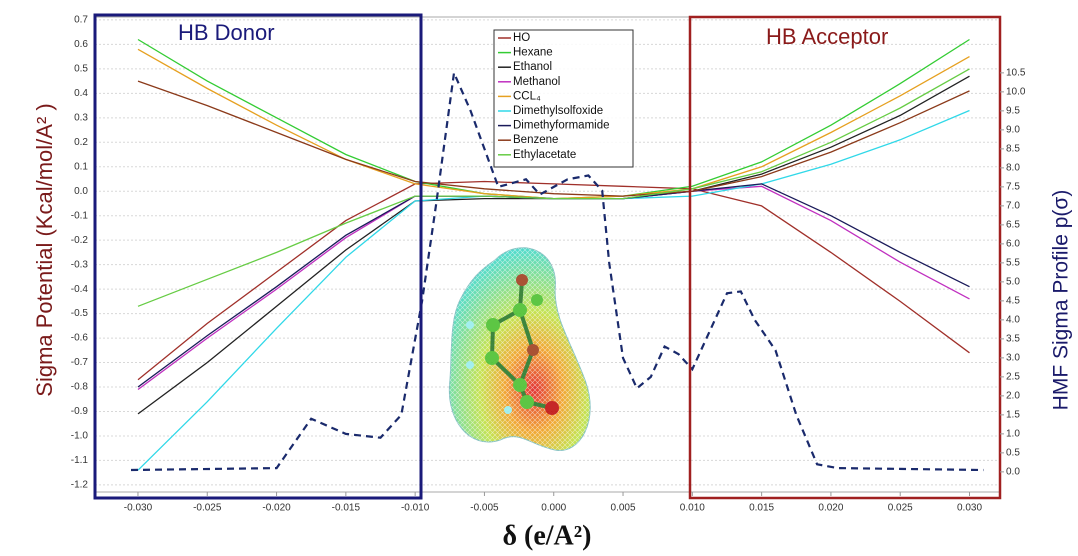 The height and width of the screenshot is (556, 1078). Describe the element at coordinates (1016, 73) in the screenshot. I see `y2-tick-label: 10.5` at that location.